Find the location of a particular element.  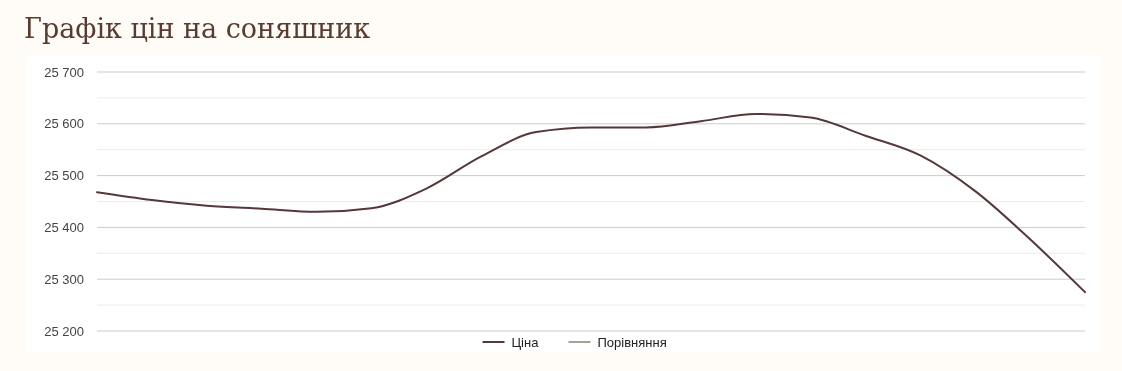

y-tick-label: 25 400 is located at coordinates (64, 227).